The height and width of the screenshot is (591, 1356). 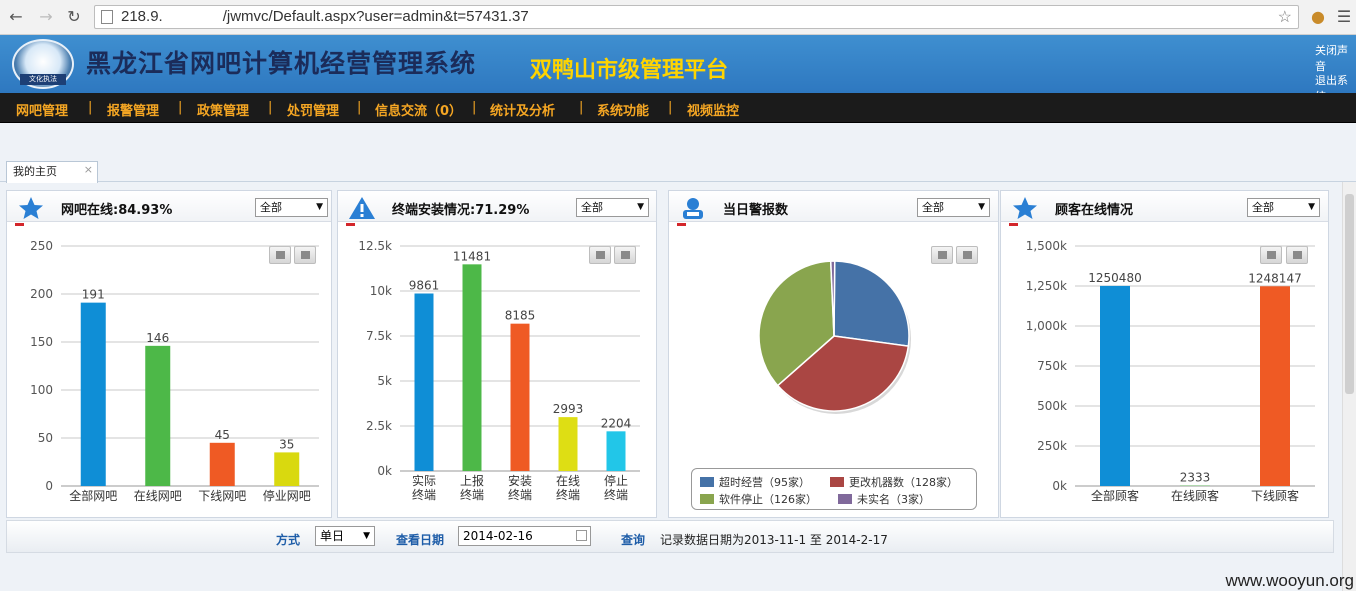 I want to click on pie-legend: 超时经营（95家） 更改机器数（128家） 软件停止（126家） 未实名（3家）, so click(x=834, y=489).